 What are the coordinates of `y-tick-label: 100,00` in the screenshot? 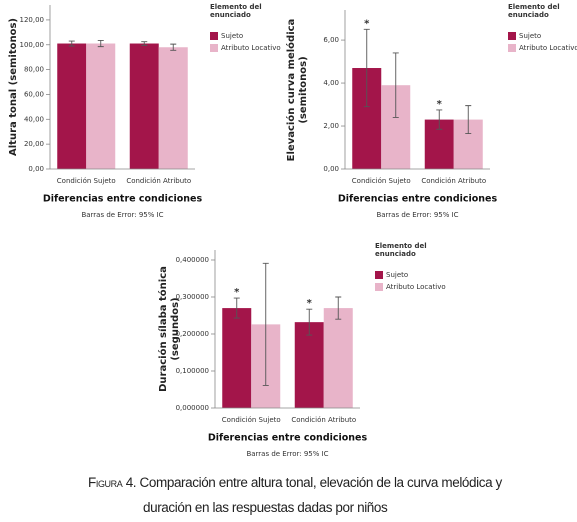 It's located at (32, 45).